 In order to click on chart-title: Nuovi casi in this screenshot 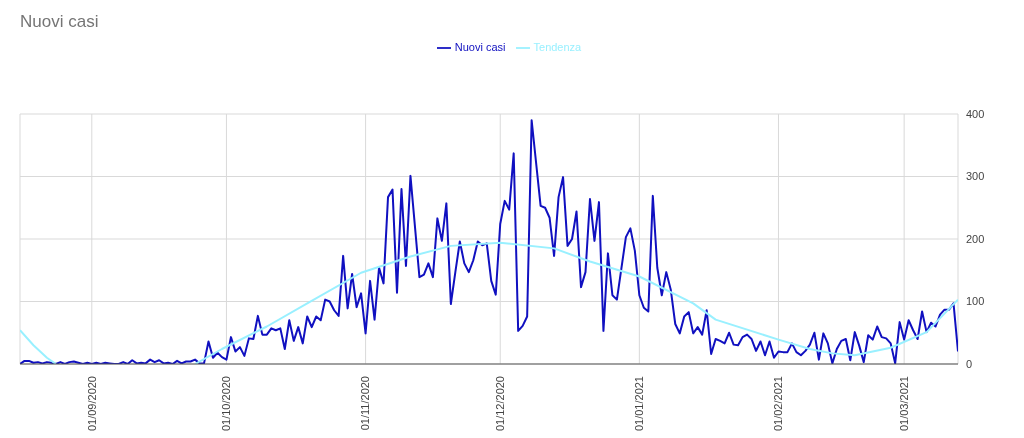, I will do `click(59, 22)`.